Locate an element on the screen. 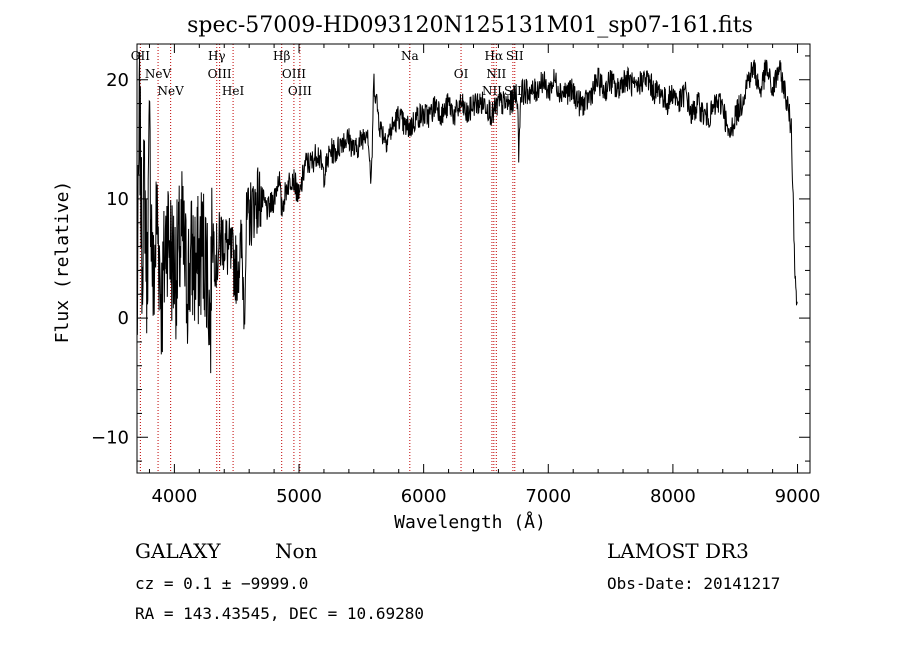 The image size is (900, 649). y-tick-label: 0 is located at coordinates (123, 318).